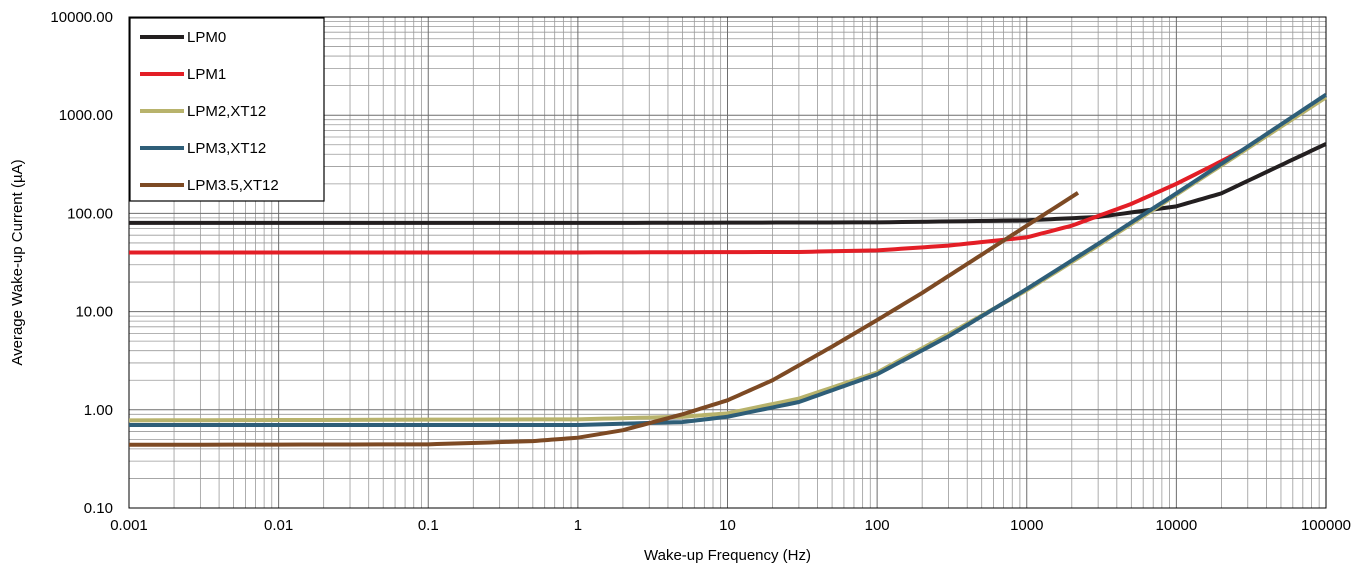  I want to click on x-tick-label: 100, so click(877, 525).